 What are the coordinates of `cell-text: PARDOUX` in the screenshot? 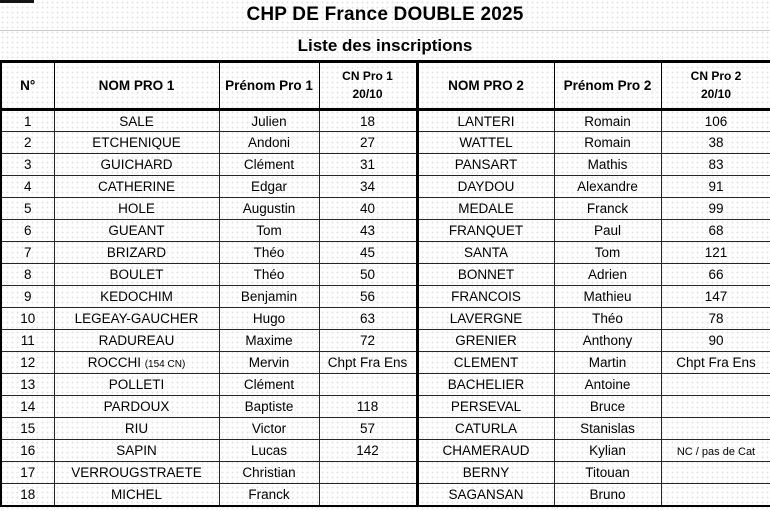 It's located at (136, 406).